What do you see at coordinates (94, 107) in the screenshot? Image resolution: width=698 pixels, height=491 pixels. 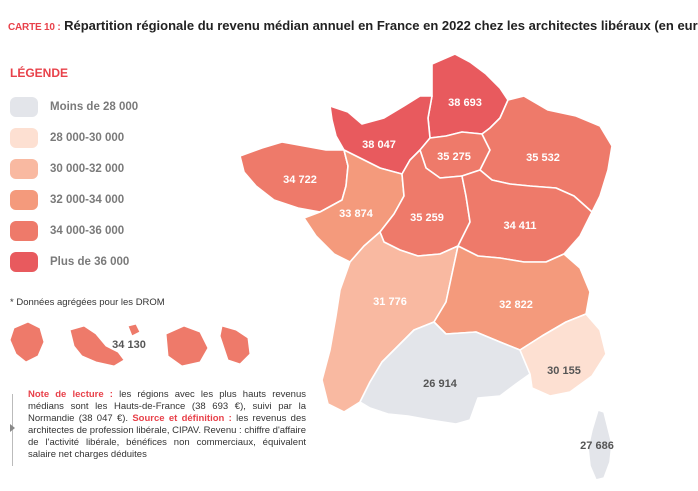 I see `legend-label: Moins de 28 000` at bounding box center [94, 107].